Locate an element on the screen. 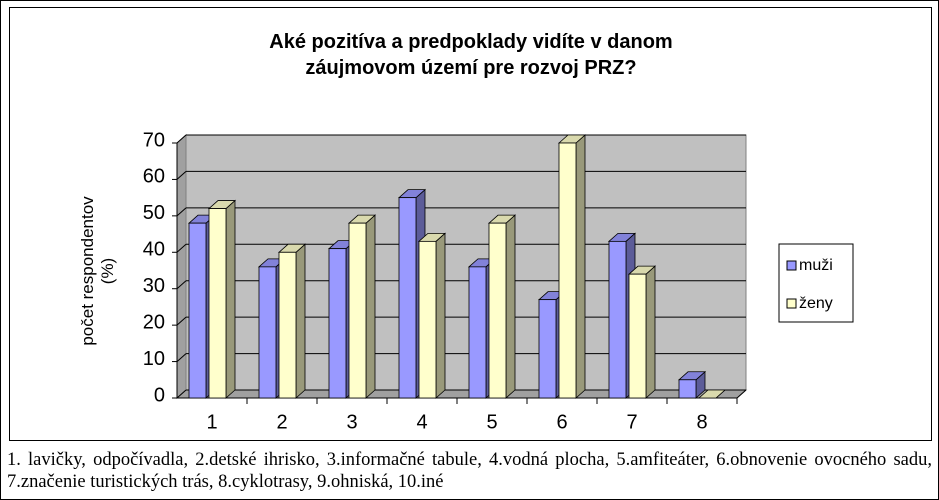  y-tick-label: 70 is located at coordinates (154, 140).